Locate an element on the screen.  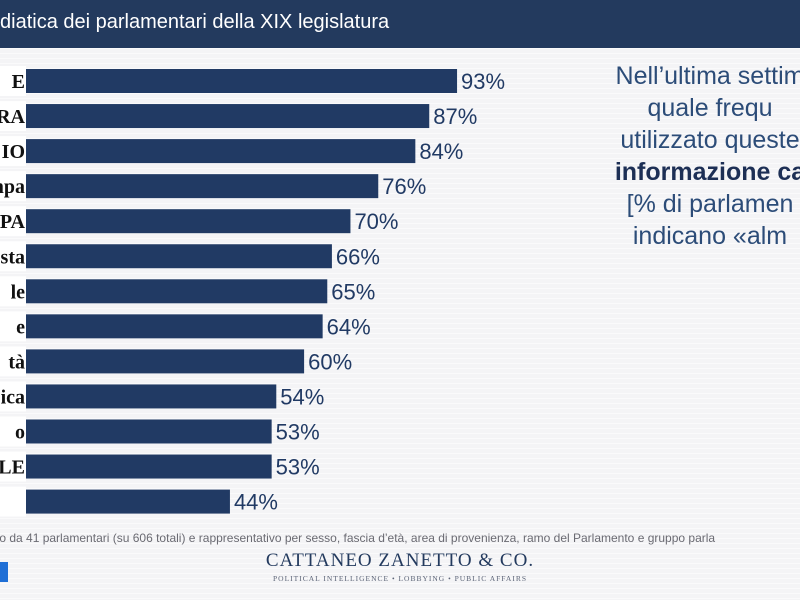
category-label: npa is located at coordinates (12, 187).